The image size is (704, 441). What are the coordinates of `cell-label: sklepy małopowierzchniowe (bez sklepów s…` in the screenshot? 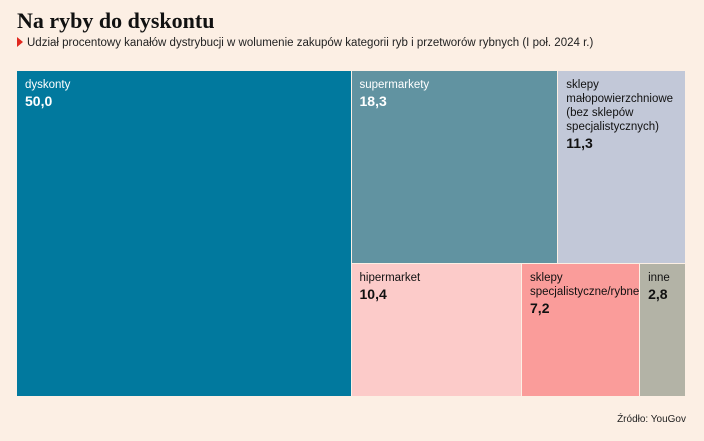 It's located at (622, 114).